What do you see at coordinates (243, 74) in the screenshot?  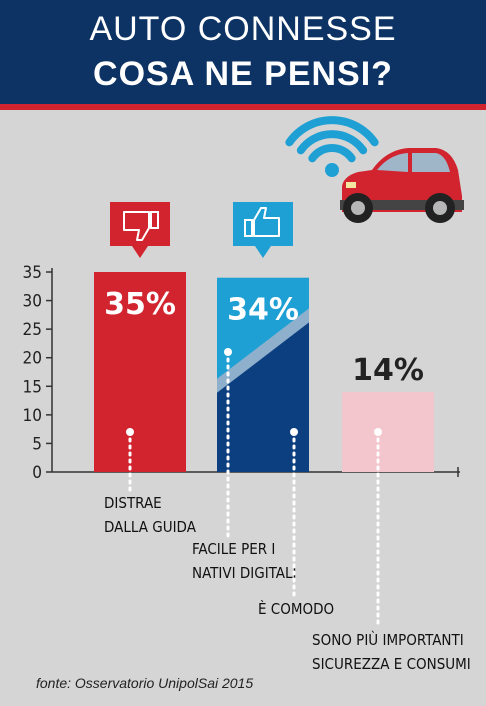 I see `title-line-2: COSA NE PENSI?` at bounding box center [243, 74].